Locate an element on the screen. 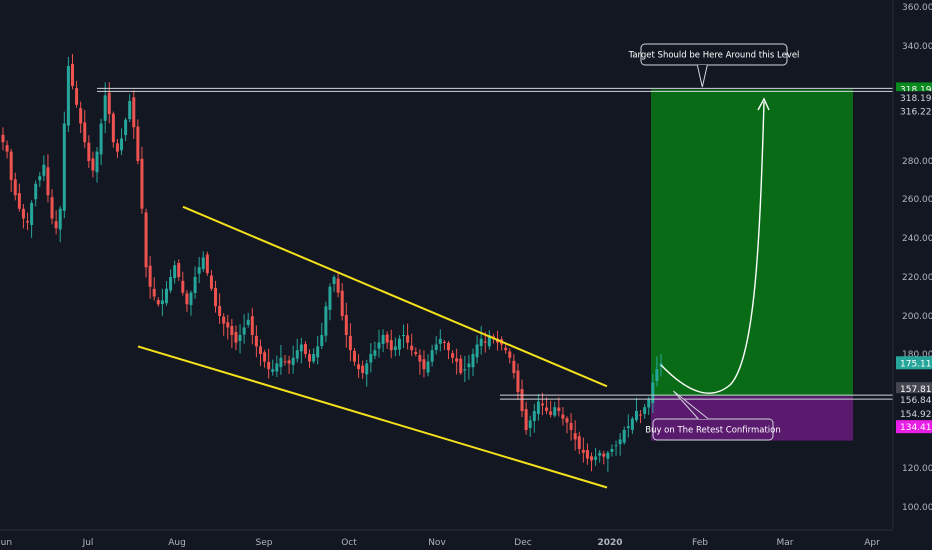  time-tick-label: Jun is located at coordinates (6, 543).